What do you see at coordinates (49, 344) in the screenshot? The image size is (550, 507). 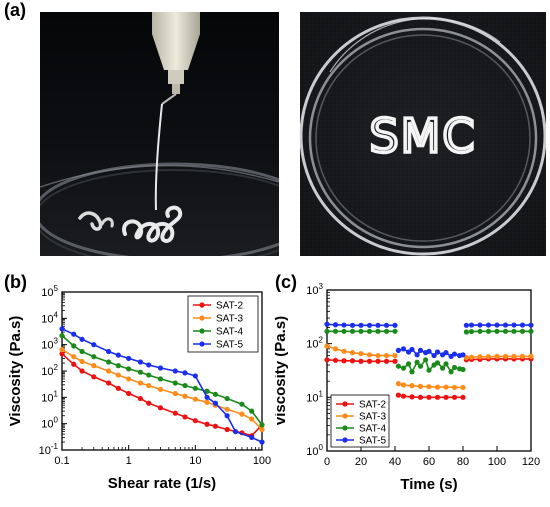 I see `y-tick-label: 10³` at bounding box center [49, 344].